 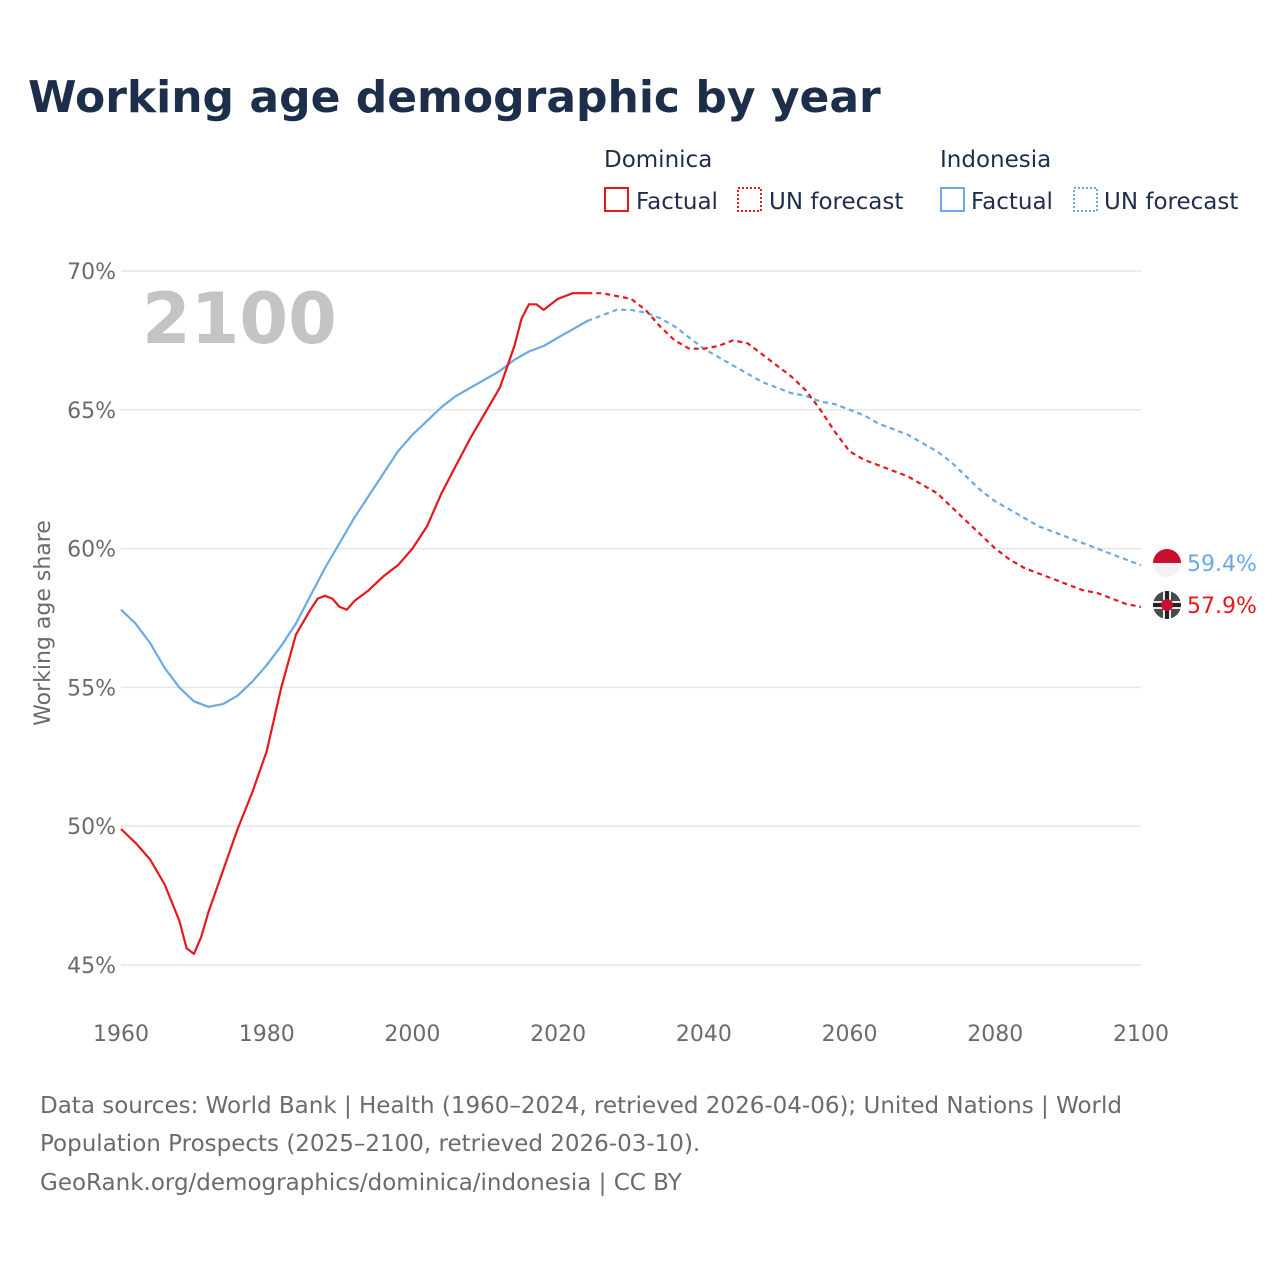 I want to click on year-label: 2100, so click(x=239, y=319).